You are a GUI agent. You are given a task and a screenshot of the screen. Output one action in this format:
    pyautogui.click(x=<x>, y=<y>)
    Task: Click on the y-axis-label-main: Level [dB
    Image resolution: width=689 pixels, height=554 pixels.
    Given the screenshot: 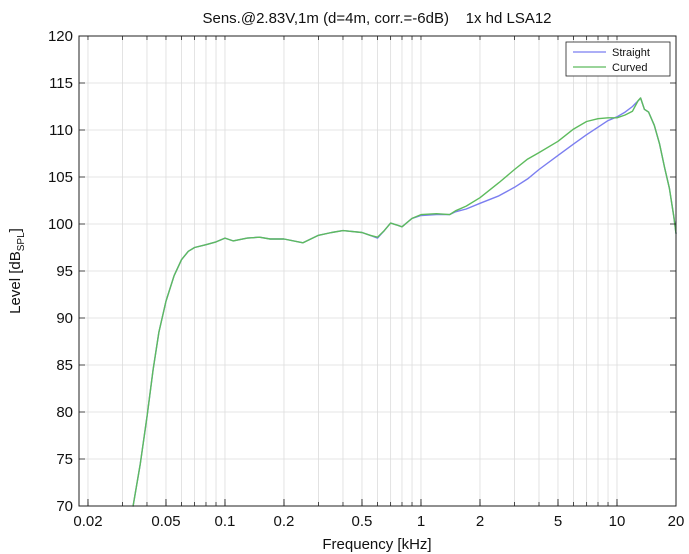 What is the action you would take?
    pyautogui.click(x=15, y=282)
    